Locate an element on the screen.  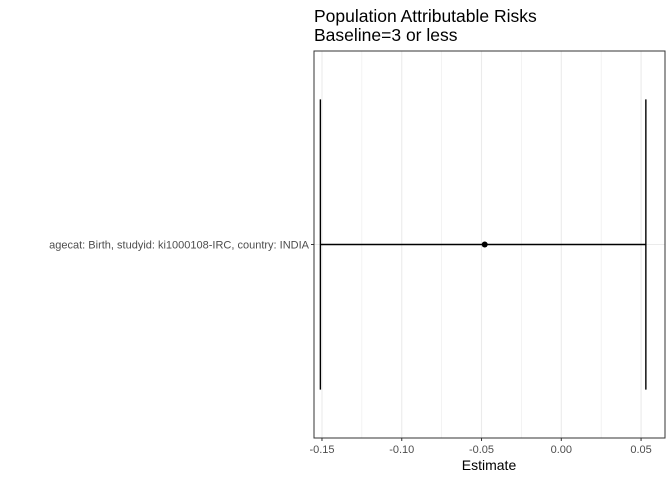
chart-subtitle: Baseline=3 or less is located at coordinates (386, 35).